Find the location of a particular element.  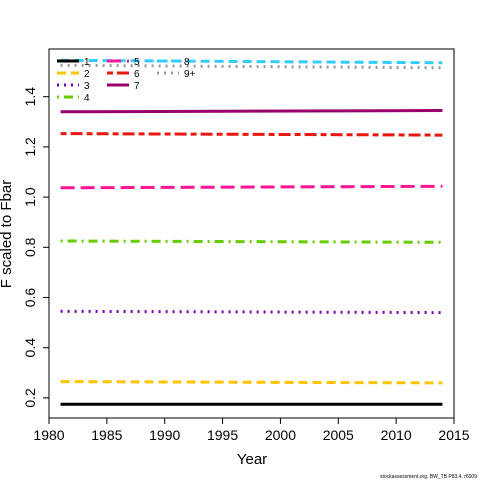

y-tick-label: 0.4 is located at coordinates (30, 348).